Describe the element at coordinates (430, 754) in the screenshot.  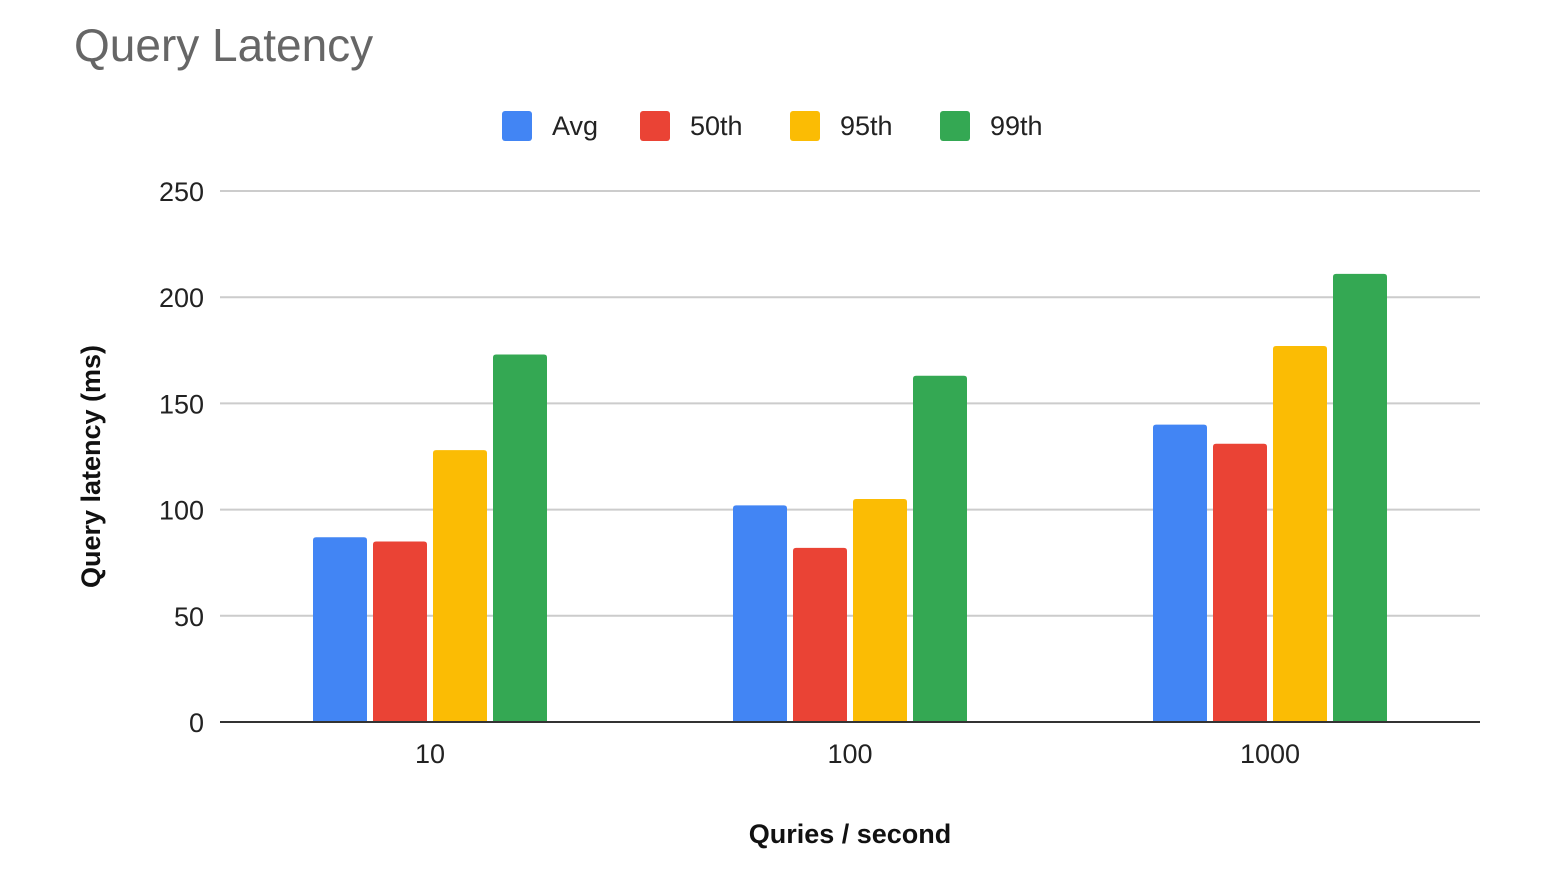
I see `x-tick-label: 10` at that location.